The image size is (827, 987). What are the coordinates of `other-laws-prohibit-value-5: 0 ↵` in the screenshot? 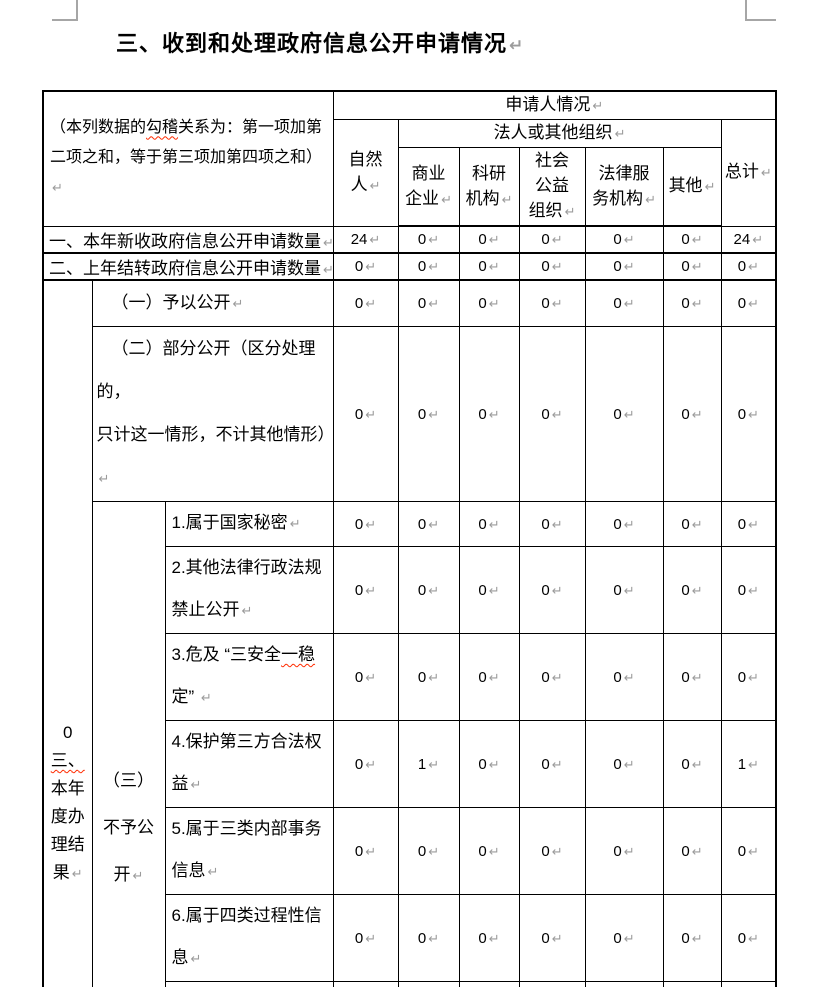 It's located at (692, 590).